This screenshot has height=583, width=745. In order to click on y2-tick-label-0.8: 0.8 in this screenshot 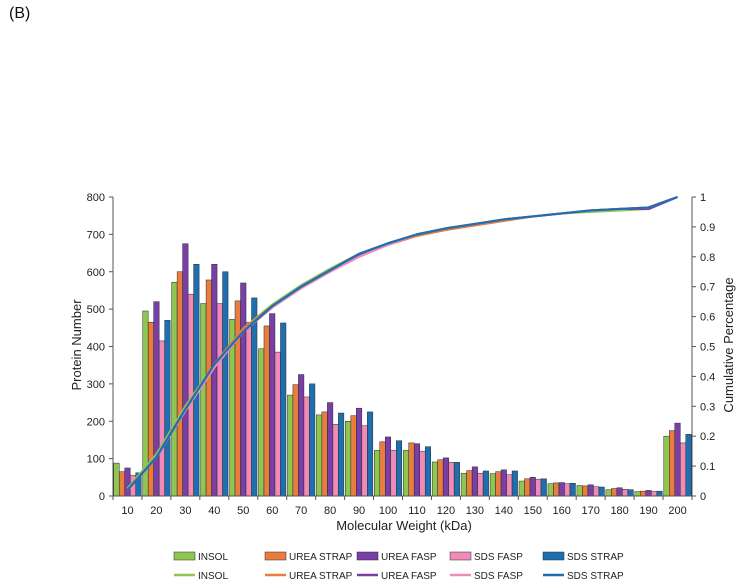, I will do `click(707, 258)`.